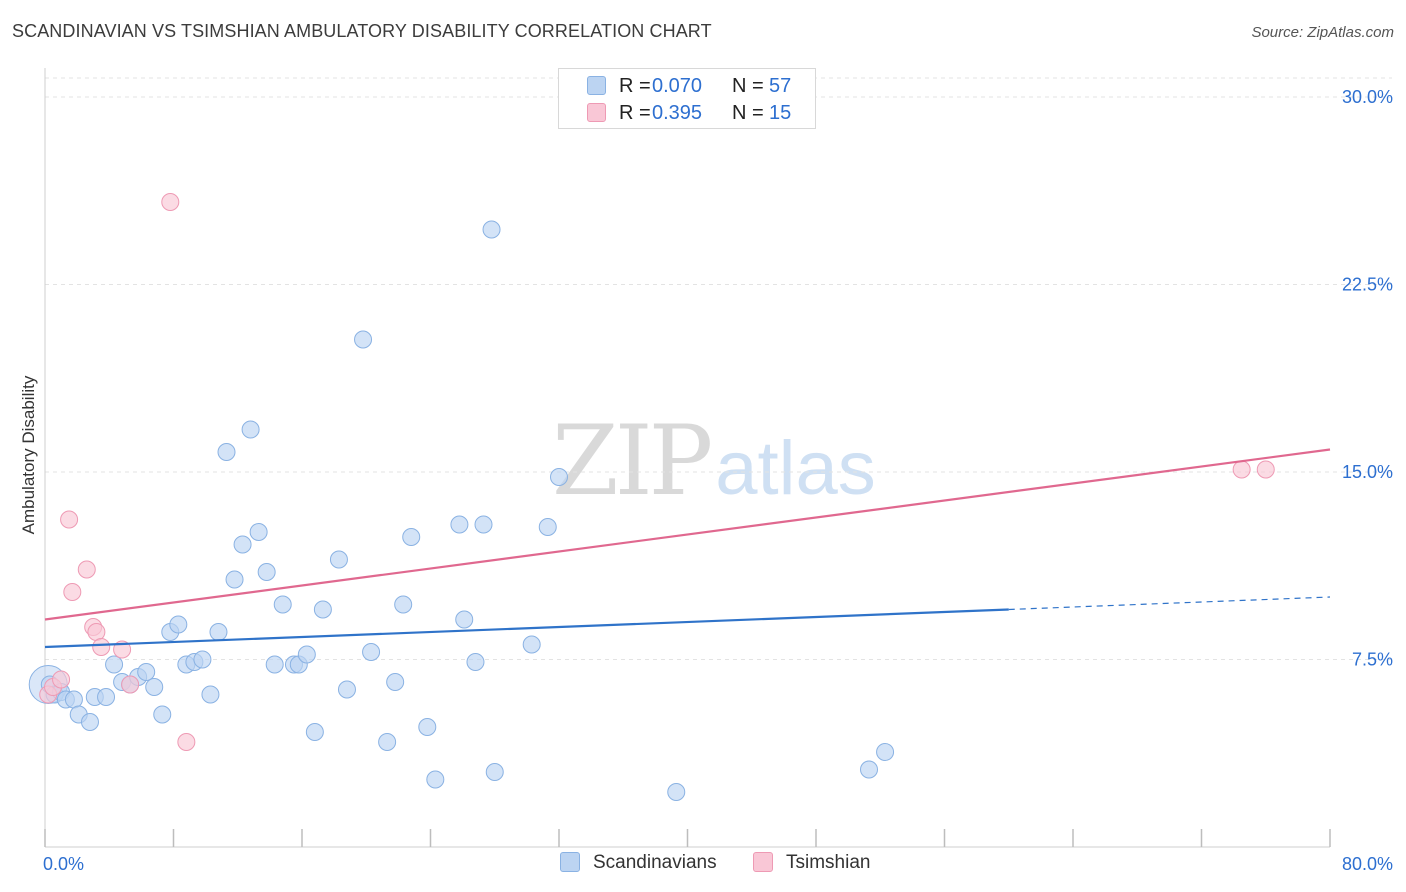 This screenshot has height=892, width=1406. What do you see at coordinates (1372, 660) in the screenshot?
I see `y-tick-label: 7.5%` at bounding box center [1372, 660].